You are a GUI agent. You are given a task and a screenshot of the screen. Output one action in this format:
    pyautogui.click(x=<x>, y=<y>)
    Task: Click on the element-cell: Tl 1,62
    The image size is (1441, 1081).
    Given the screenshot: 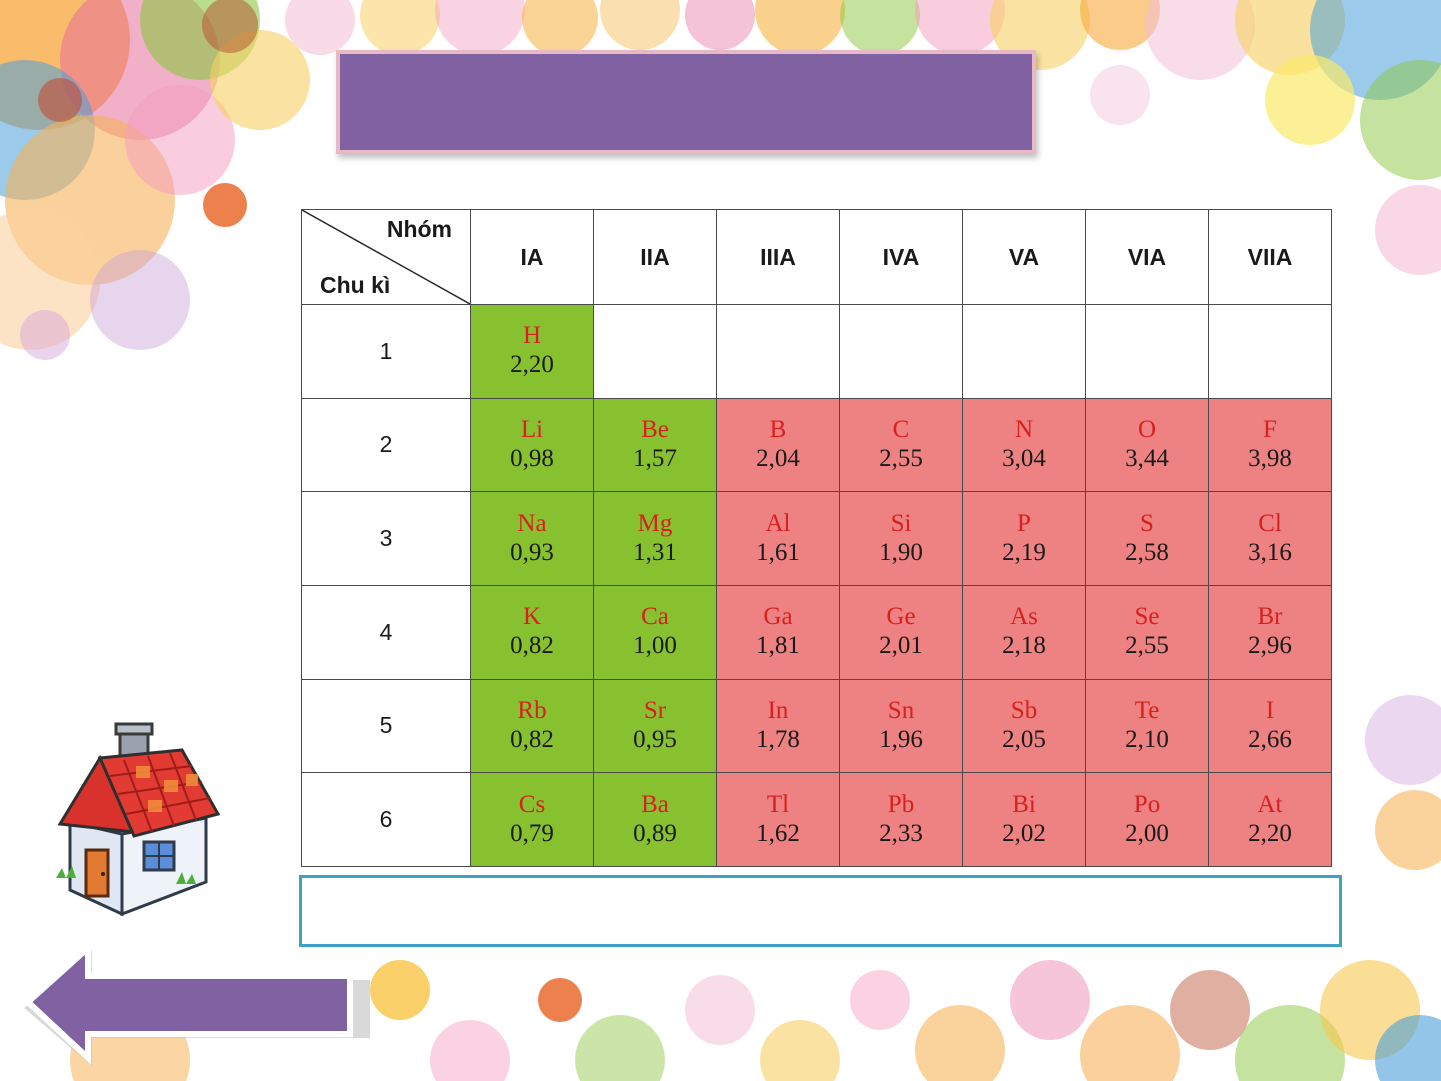 What is the action you would take?
    pyautogui.click(x=778, y=819)
    